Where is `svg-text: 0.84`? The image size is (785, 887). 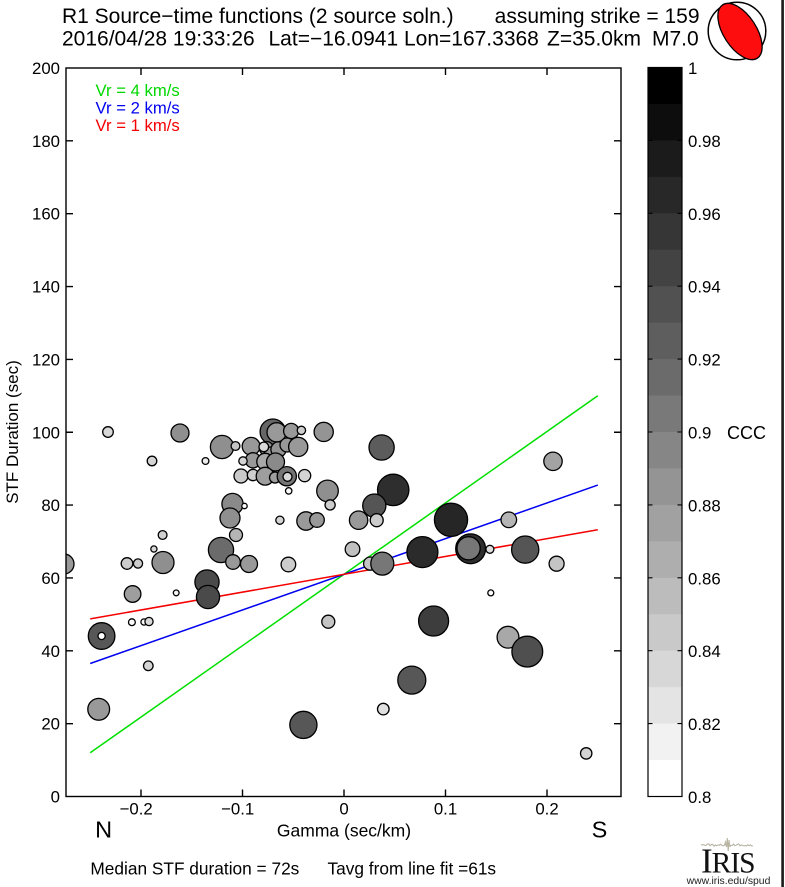
svg-text: 0.84 is located at coordinates (704, 651).